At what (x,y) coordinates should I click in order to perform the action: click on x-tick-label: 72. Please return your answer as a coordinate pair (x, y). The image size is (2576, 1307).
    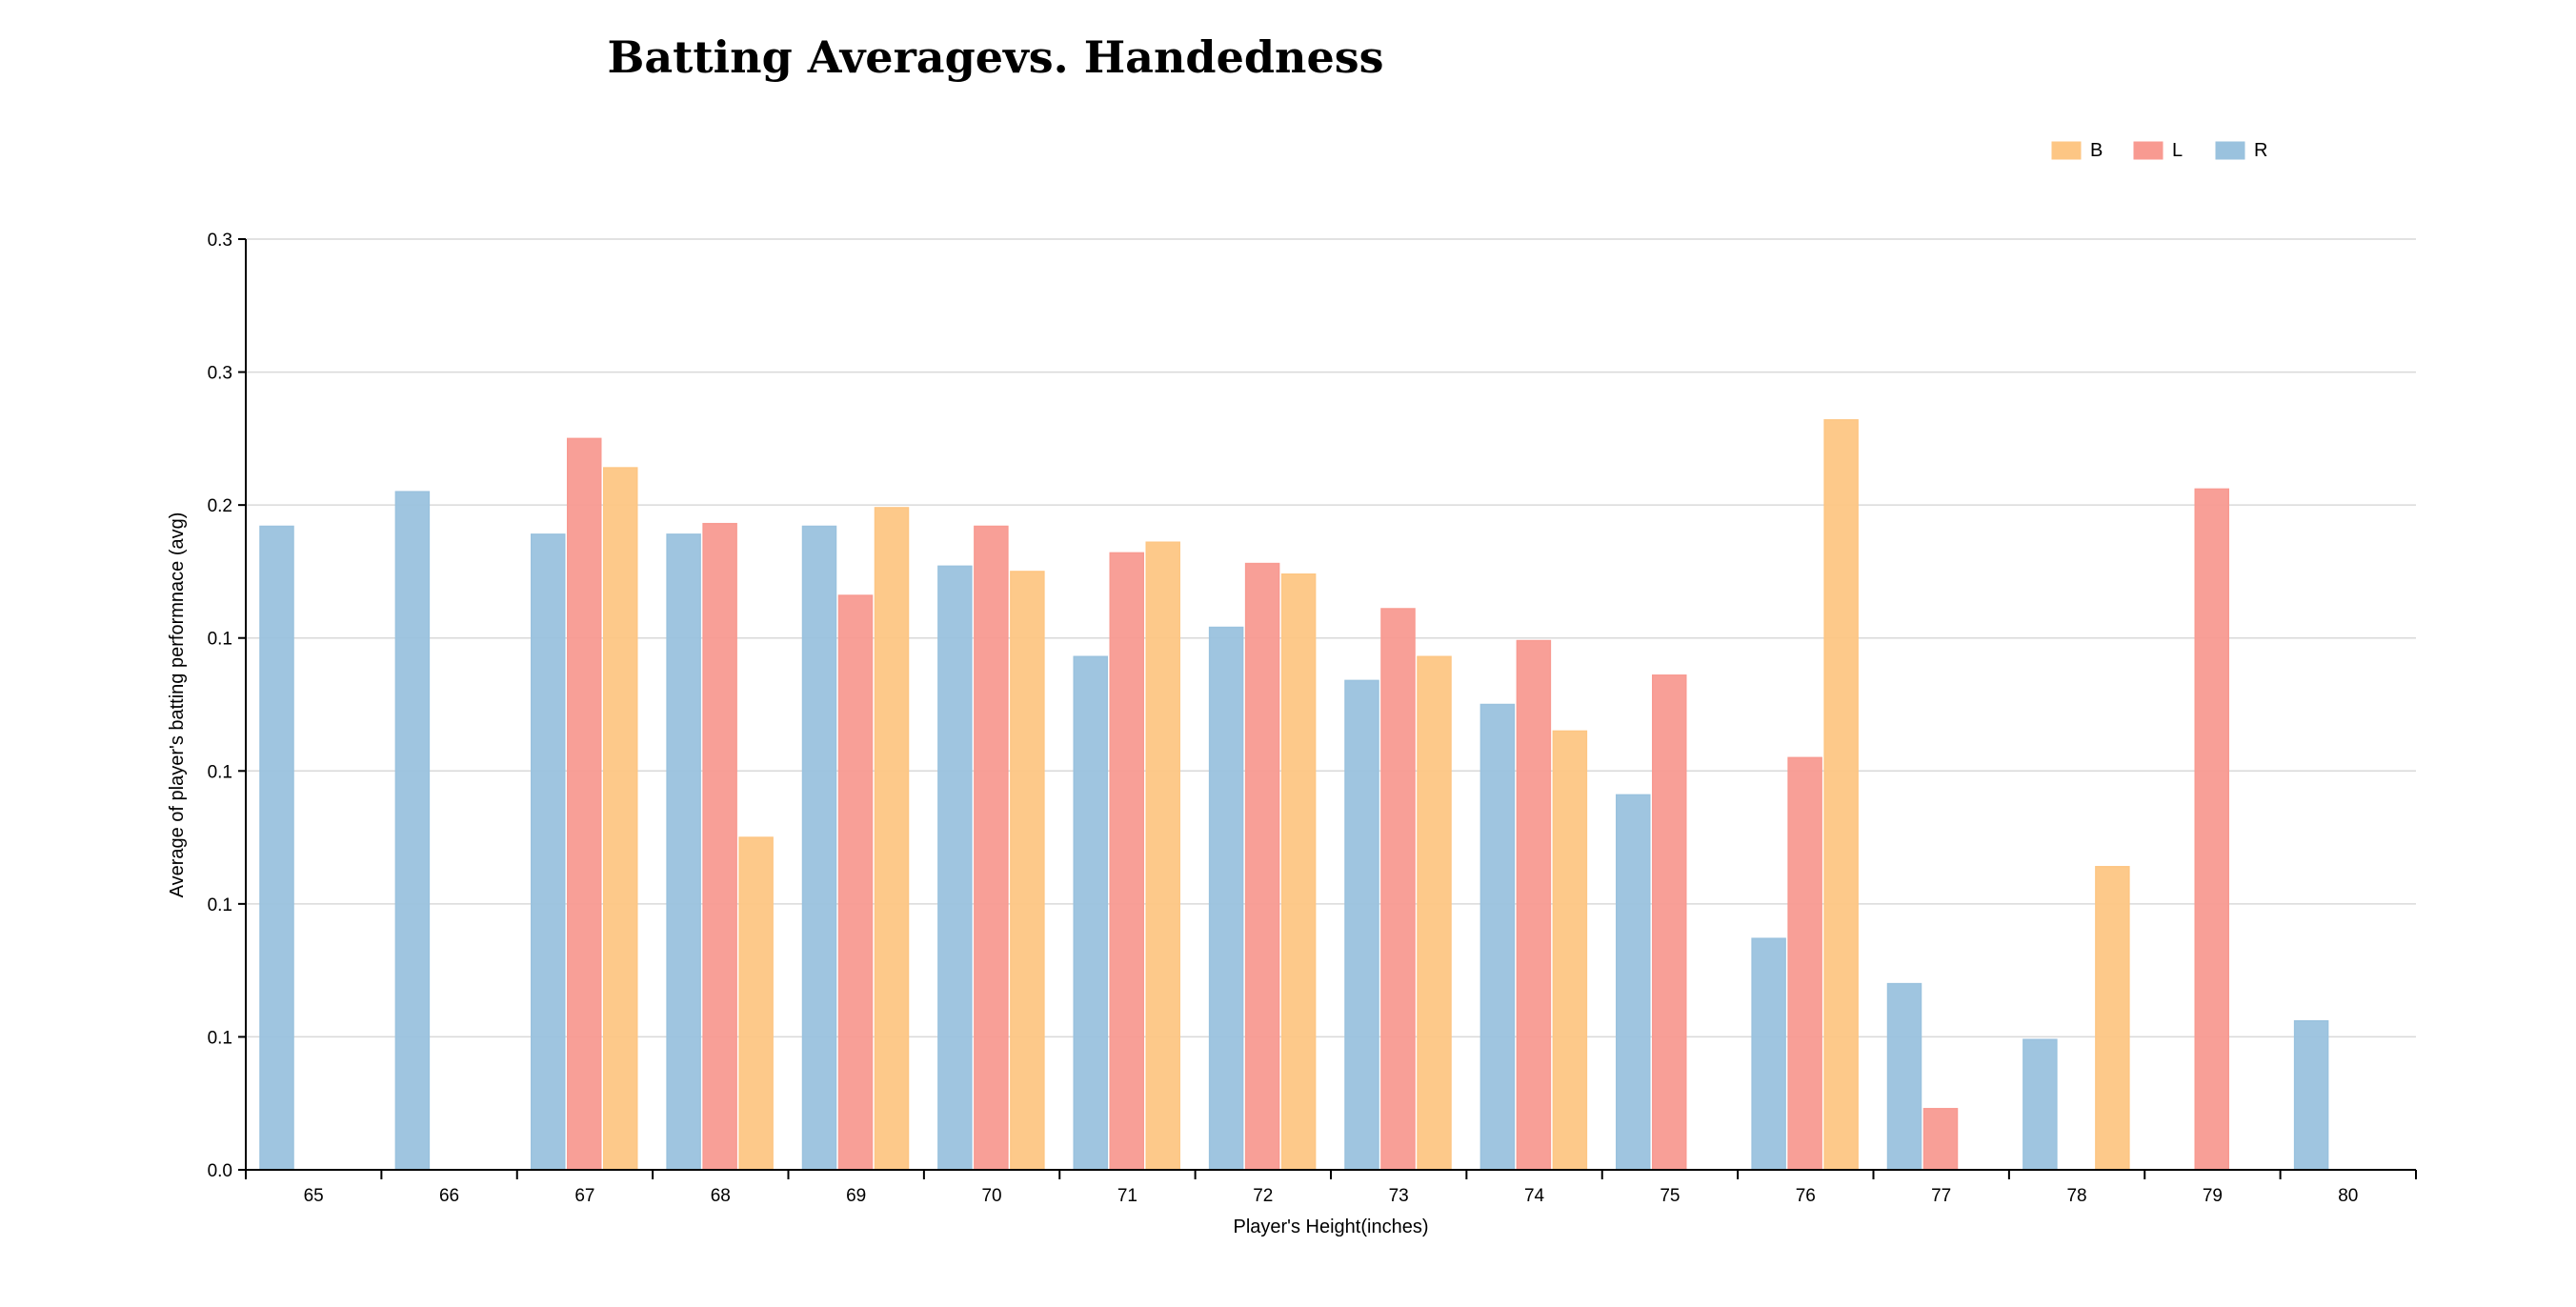
    Looking at the image, I should click on (1263, 1196).